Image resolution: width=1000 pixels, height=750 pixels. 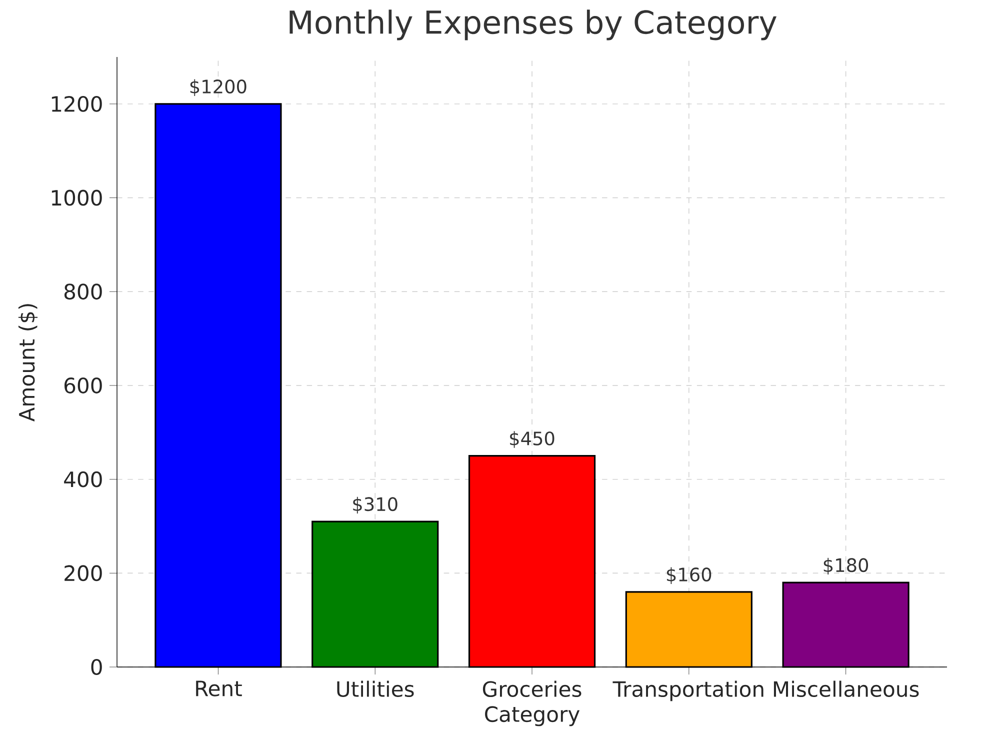 What do you see at coordinates (846, 566) in the screenshot?
I see `data-label: $180` at bounding box center [846, 566].